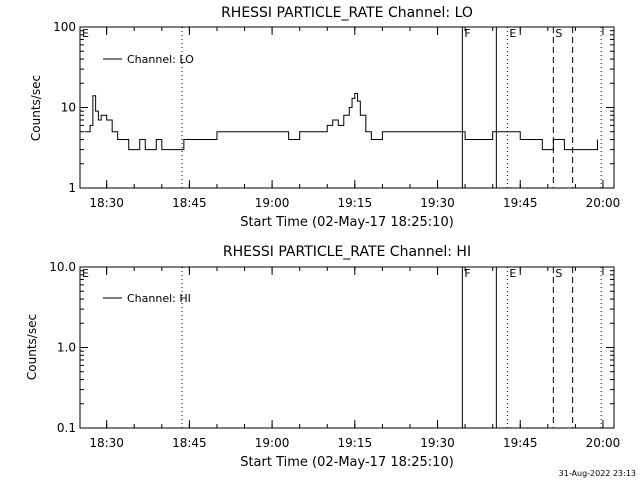 This screenshot has width=640, height=480. I want to click on xlabel-lo: Start Time (02-May-17 18:25:10), so click(347, 222).